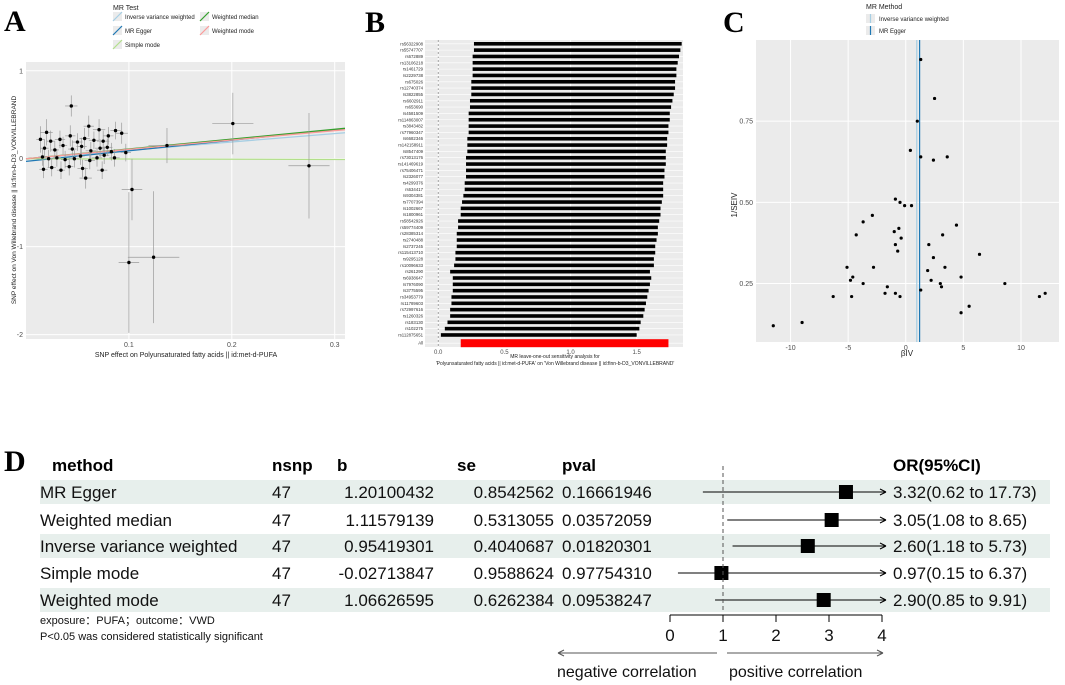 This screenshot has height=685, width=1065. Describe the element at coordinates (607, 546) in the screenshot. I see `panel-d-cell-pval: 0.01820301` at that location.